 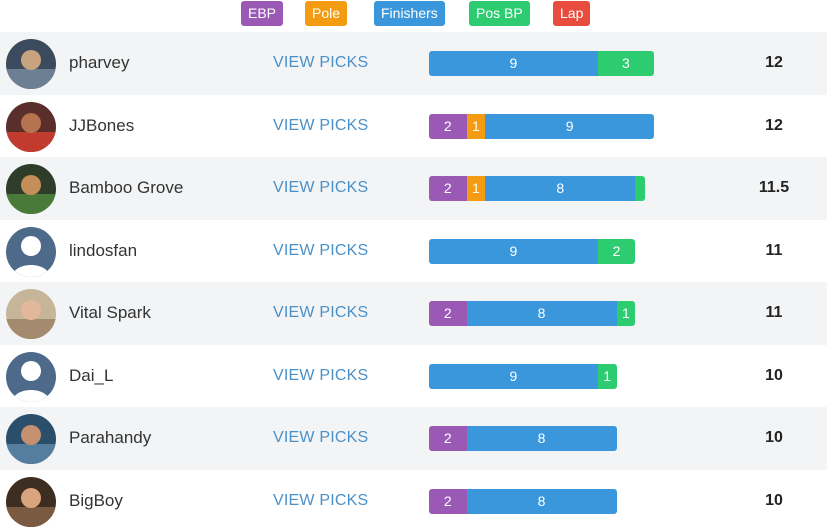 What do you see at coordinates (626, 63) in the screenshot?
I see `bar-segment-posbp: 3` at bounding box center [626, 63].